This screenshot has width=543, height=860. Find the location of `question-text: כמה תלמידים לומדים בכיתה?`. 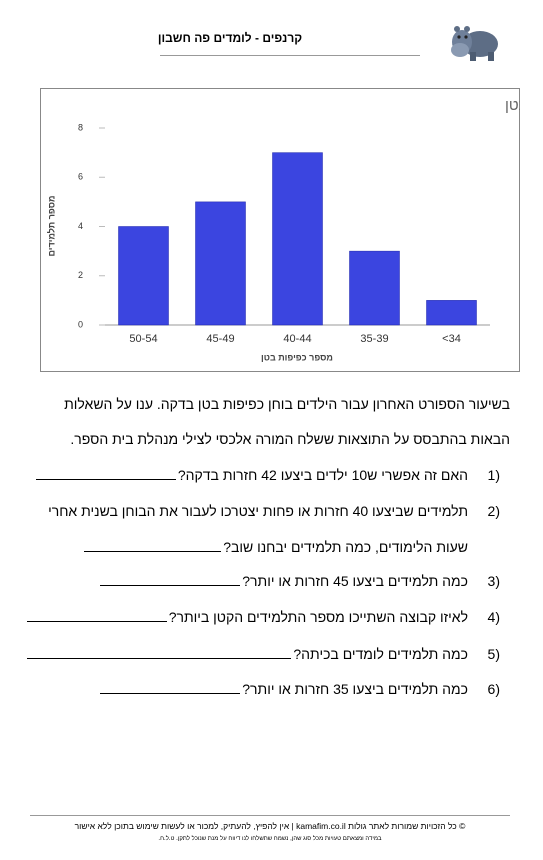

question-text: כמה תלמידים לומדים בכיתה? is located at coordinates (380, 654).